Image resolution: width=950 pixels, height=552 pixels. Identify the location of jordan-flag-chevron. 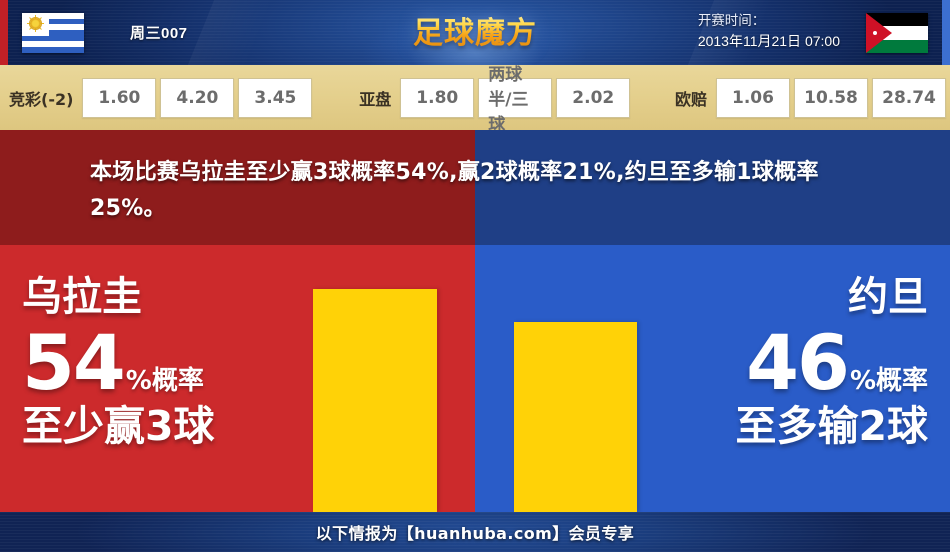
(879, 33).